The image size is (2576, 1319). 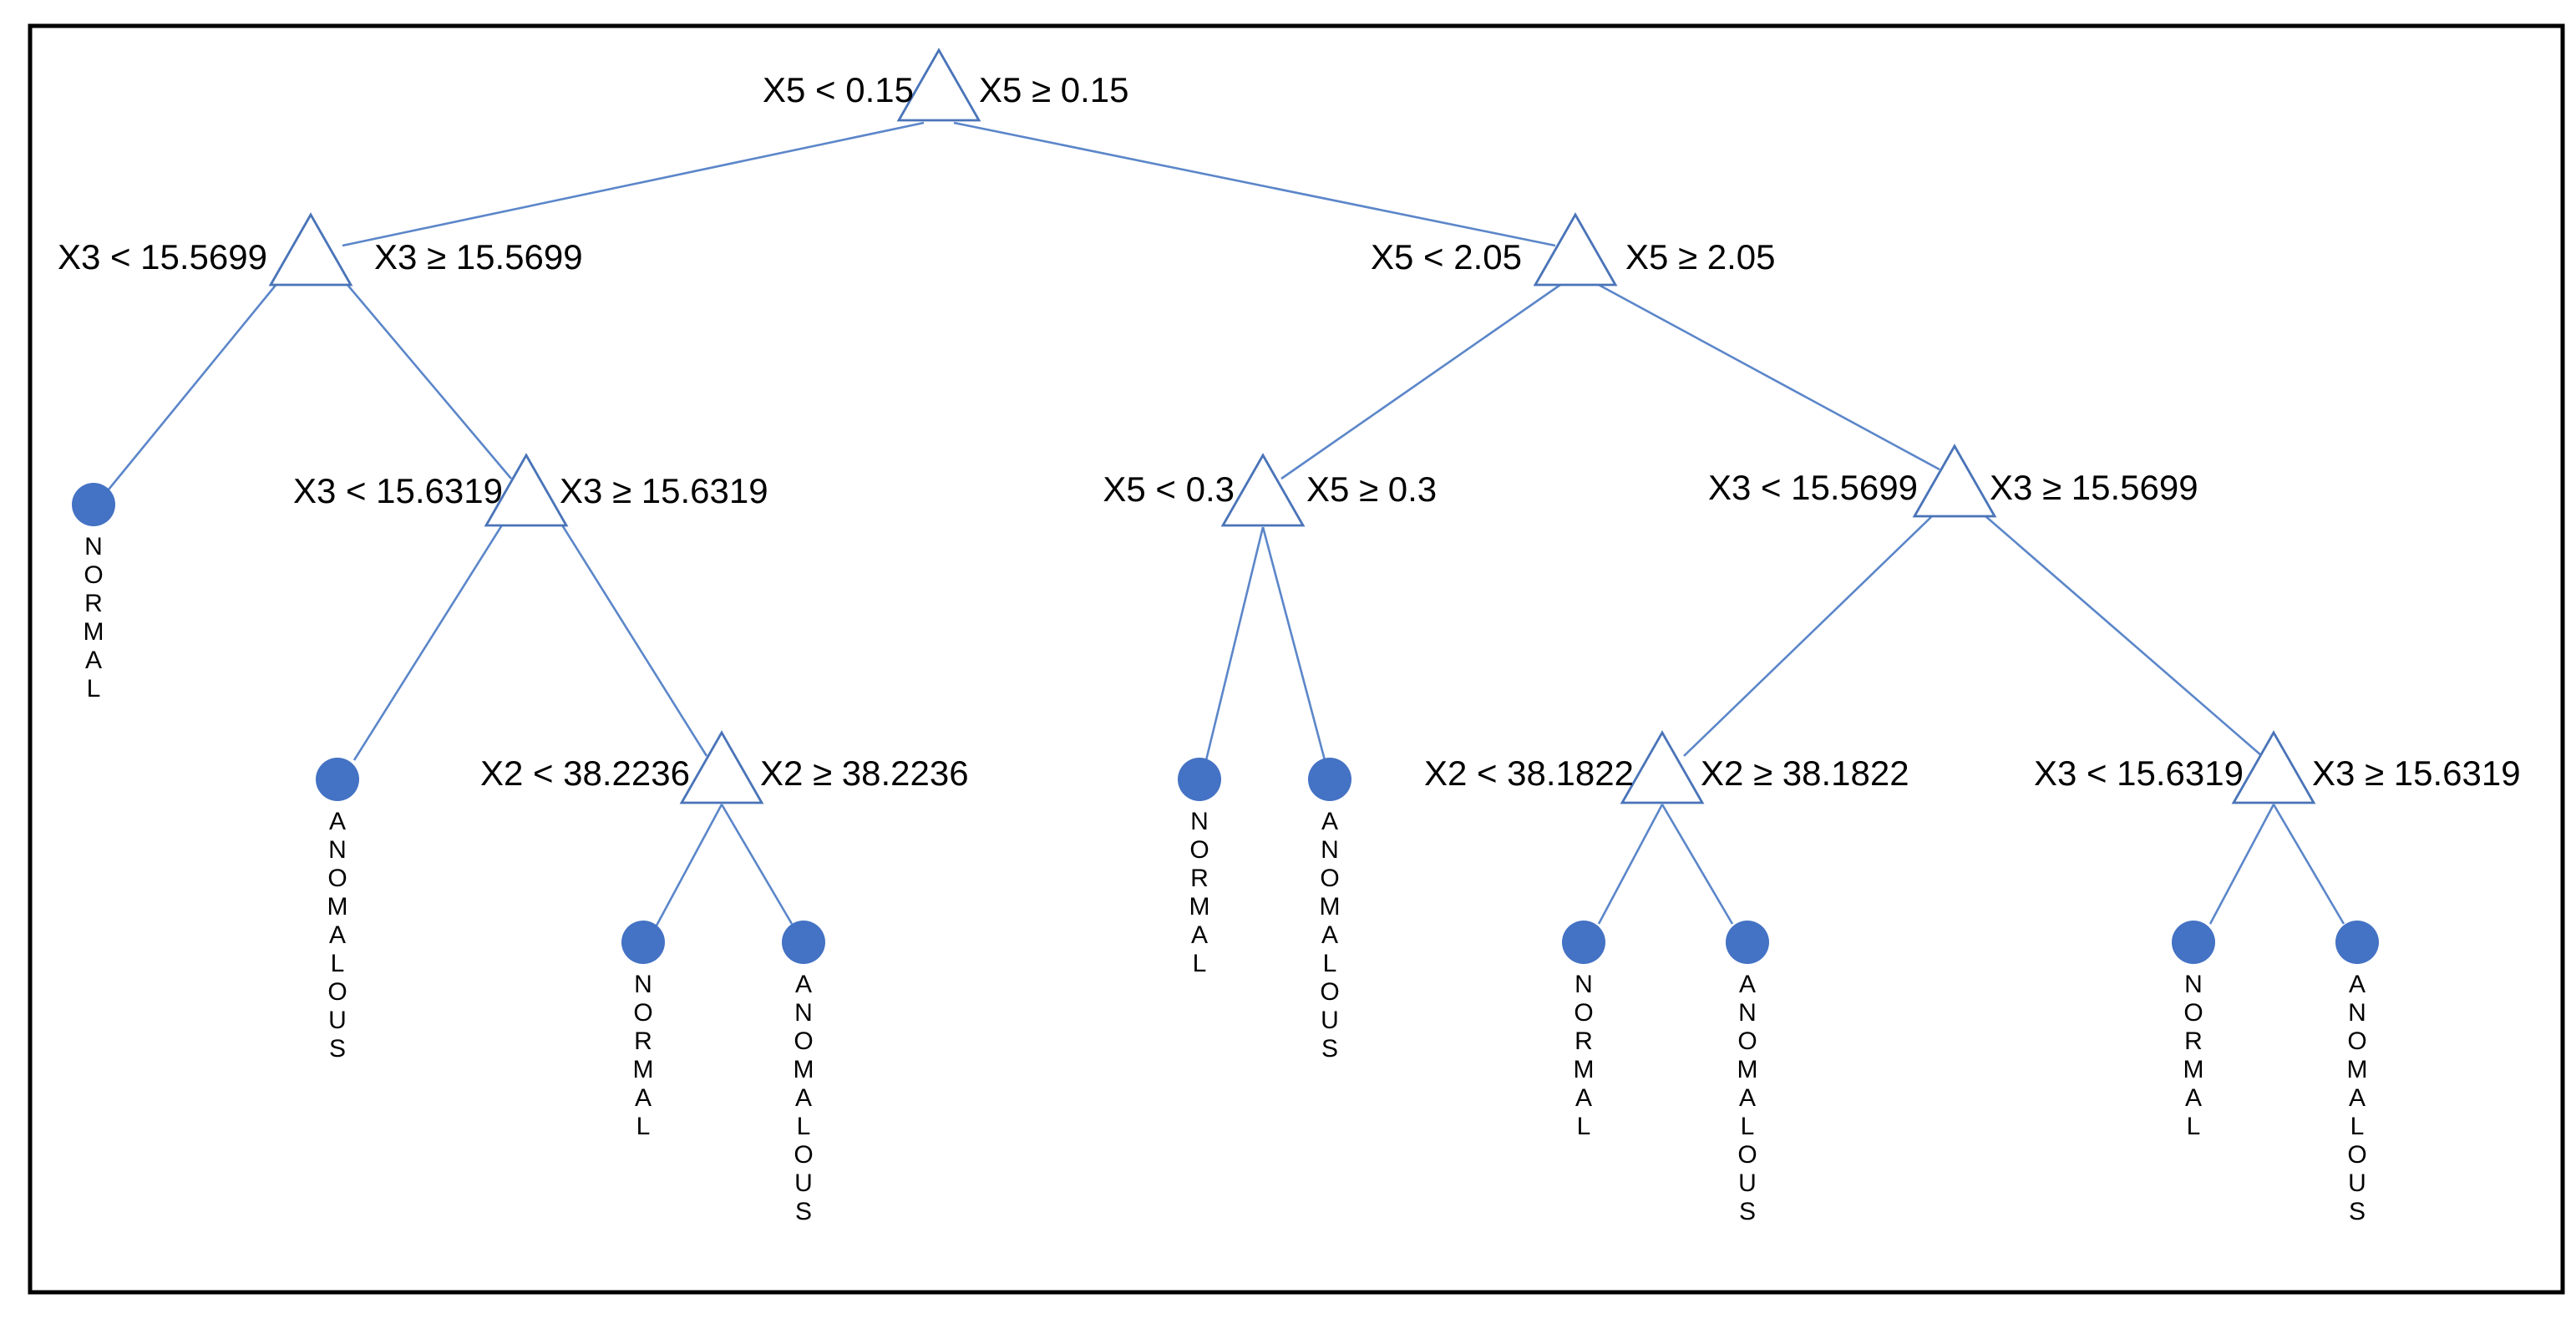 I want to click on split-label-right-n8: X3 ≥ 15.6319, so click(x=2416, y=773).